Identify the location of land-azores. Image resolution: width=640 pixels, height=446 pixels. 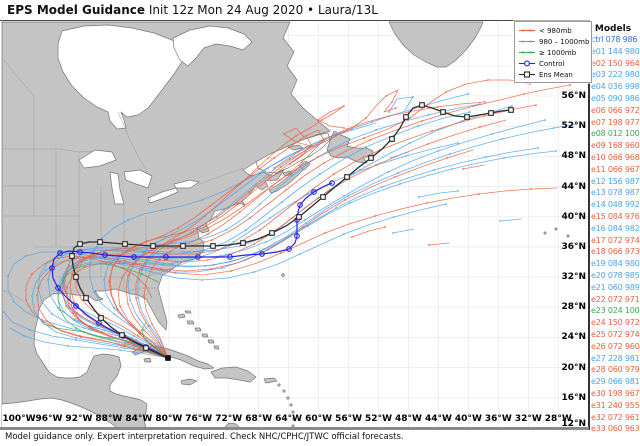
(556, 232).